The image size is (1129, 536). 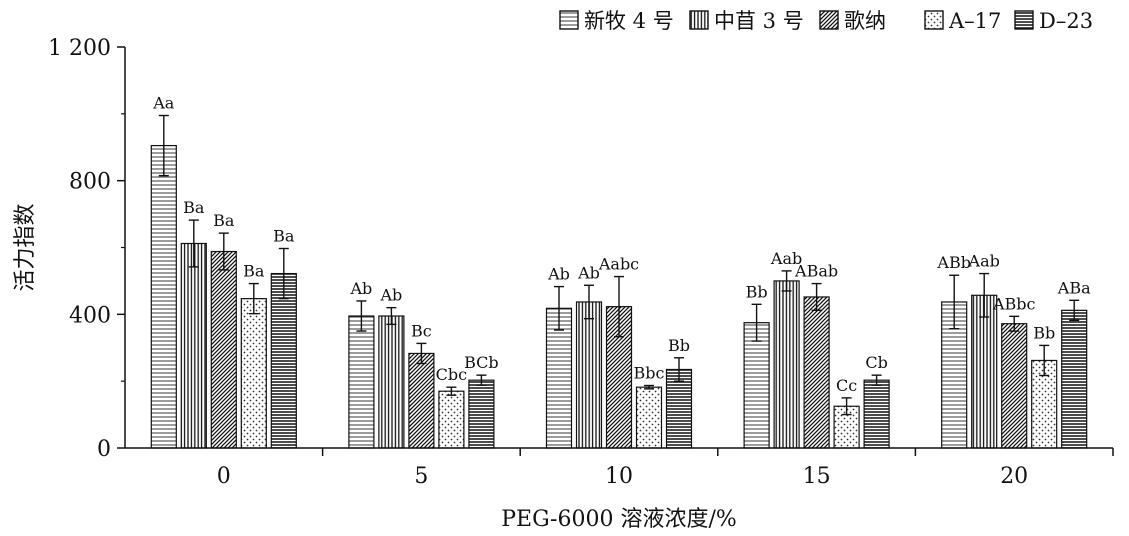 What do you see at coordinates (391, 295) in the screenshot?
I see `significance-label-1-1: Ab` at bounding box center [391, 295].